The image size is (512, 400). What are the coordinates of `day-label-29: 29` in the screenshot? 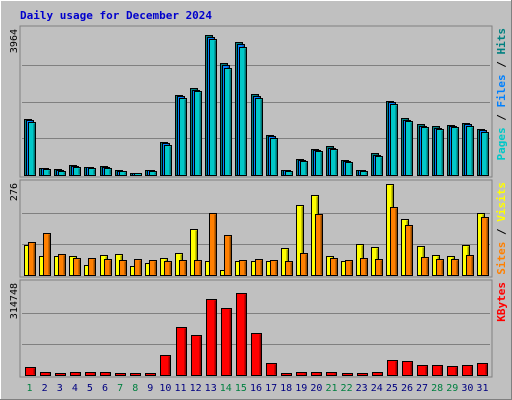 It's located at (452, 388).